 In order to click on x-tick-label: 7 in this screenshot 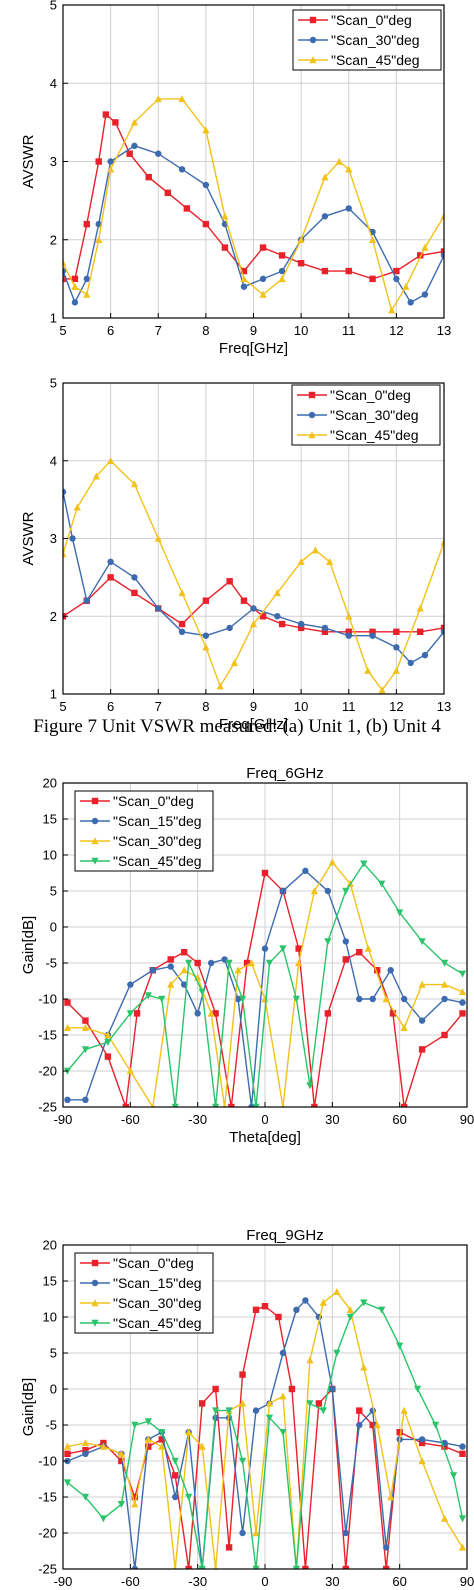, I will do `click(158, 330)`.